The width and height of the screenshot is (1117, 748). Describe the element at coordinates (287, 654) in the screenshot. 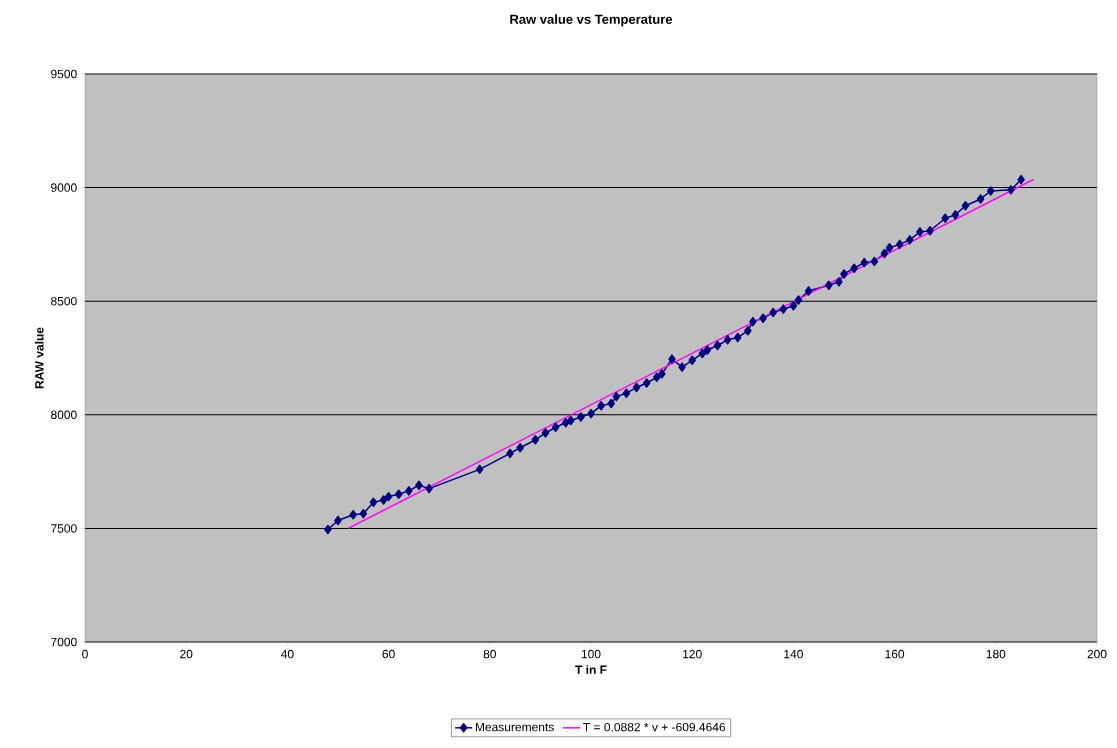

I see `x-tick-label: 40` at that location.